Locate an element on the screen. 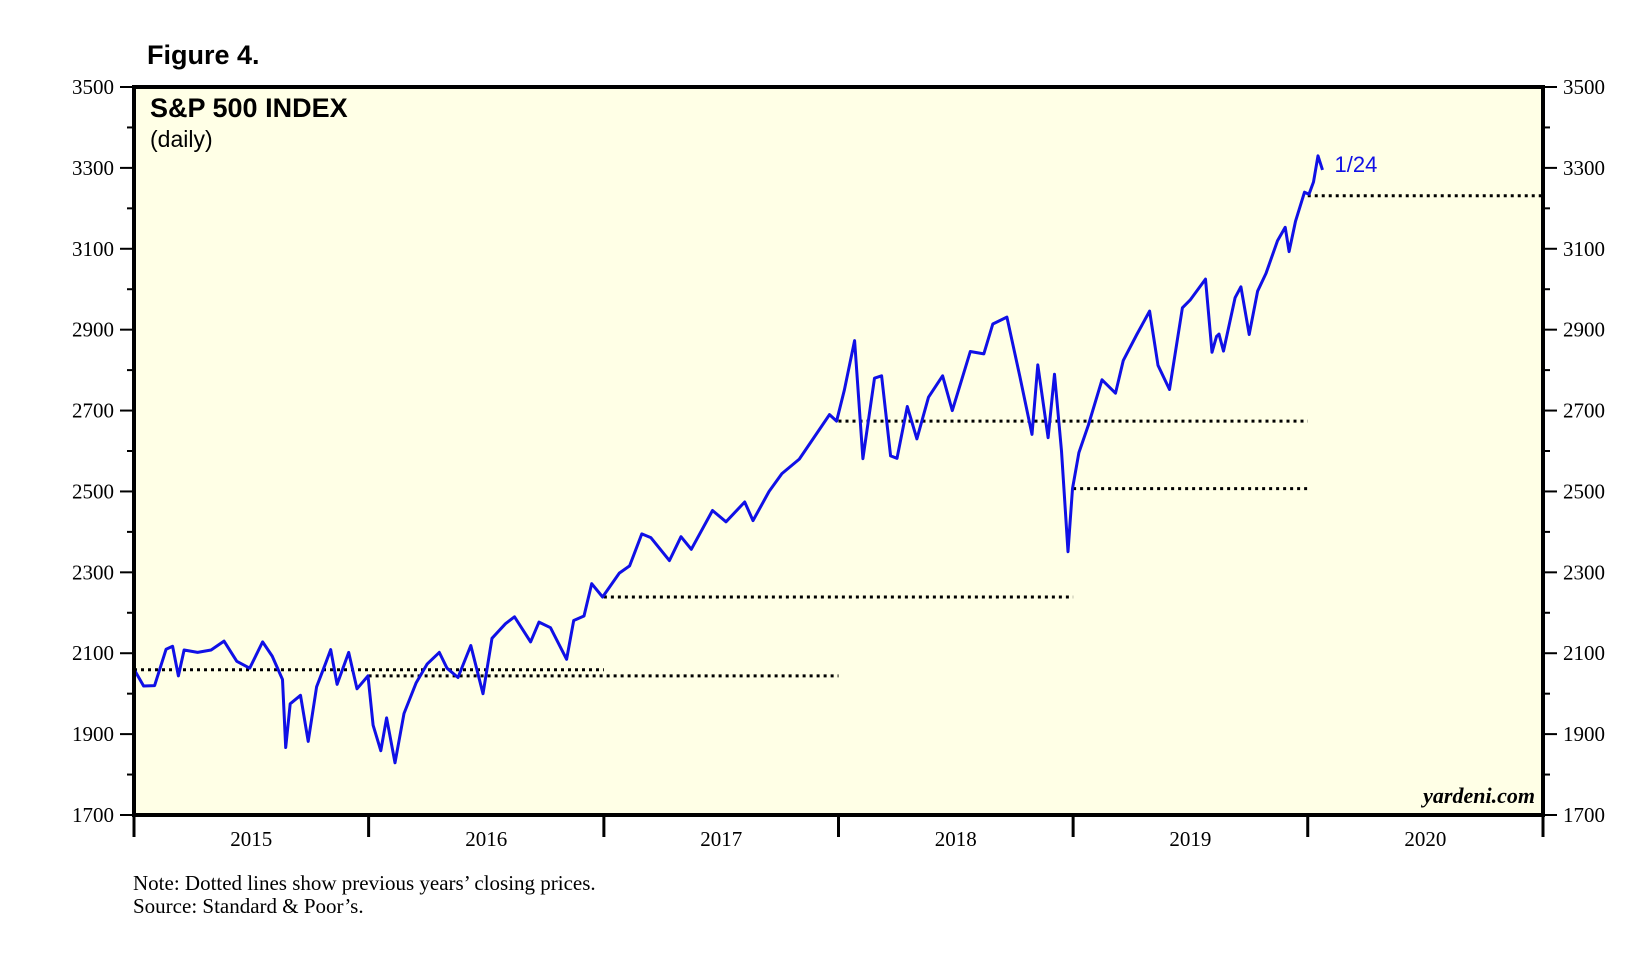  x-tick-label: 2020 is located at coordinates (1425, 839).